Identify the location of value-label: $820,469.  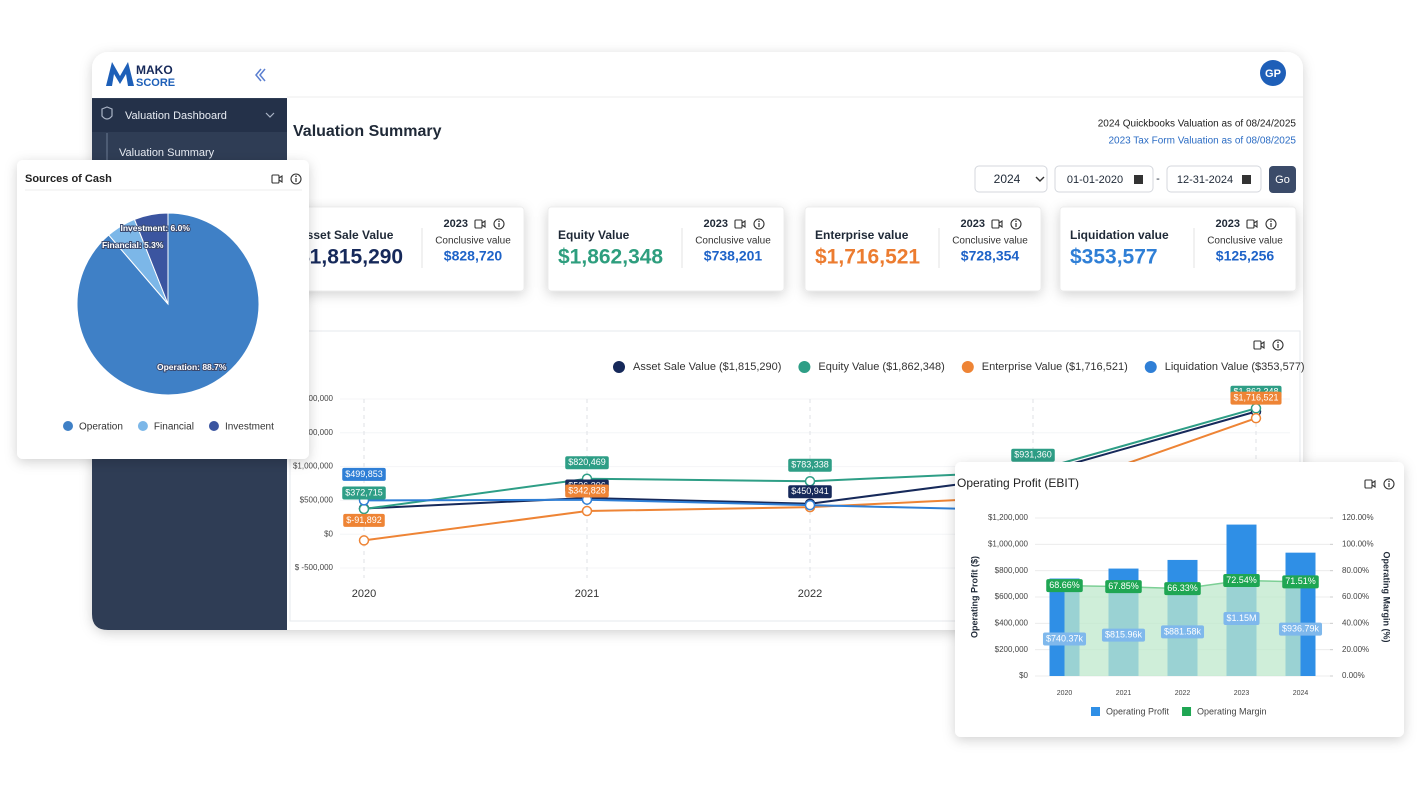
(587, 462).